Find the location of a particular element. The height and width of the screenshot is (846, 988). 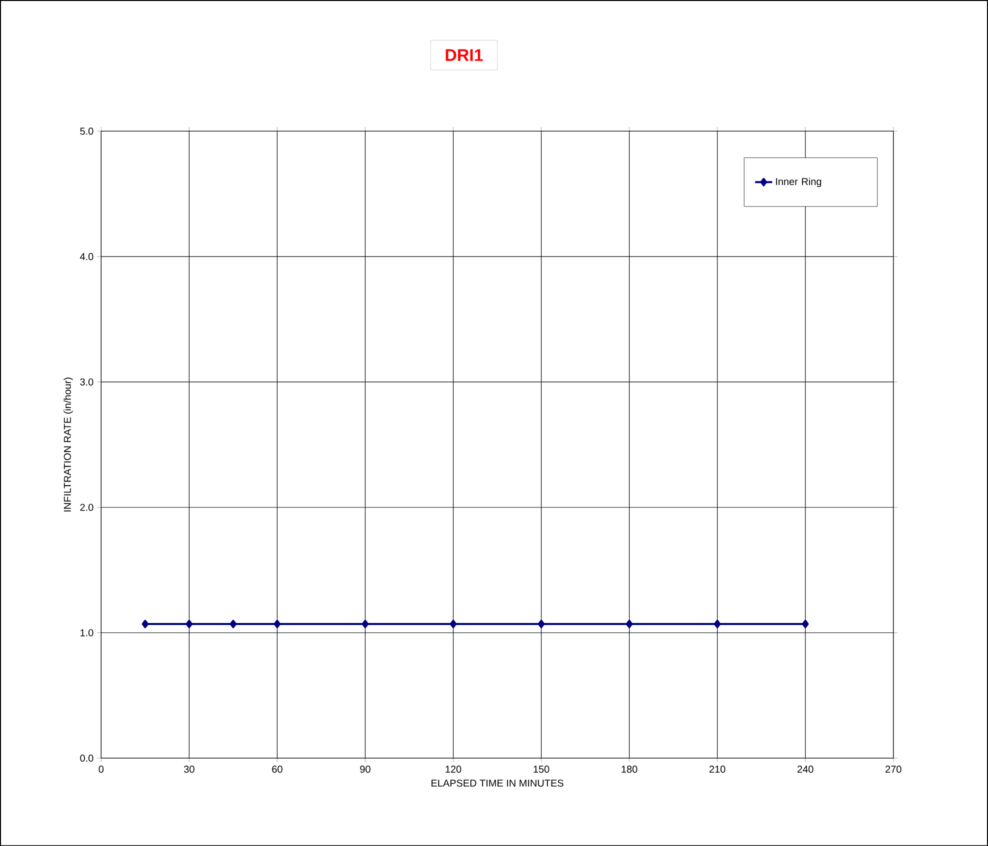

x-tick-label: 210 is located at coordinates (718, 769).